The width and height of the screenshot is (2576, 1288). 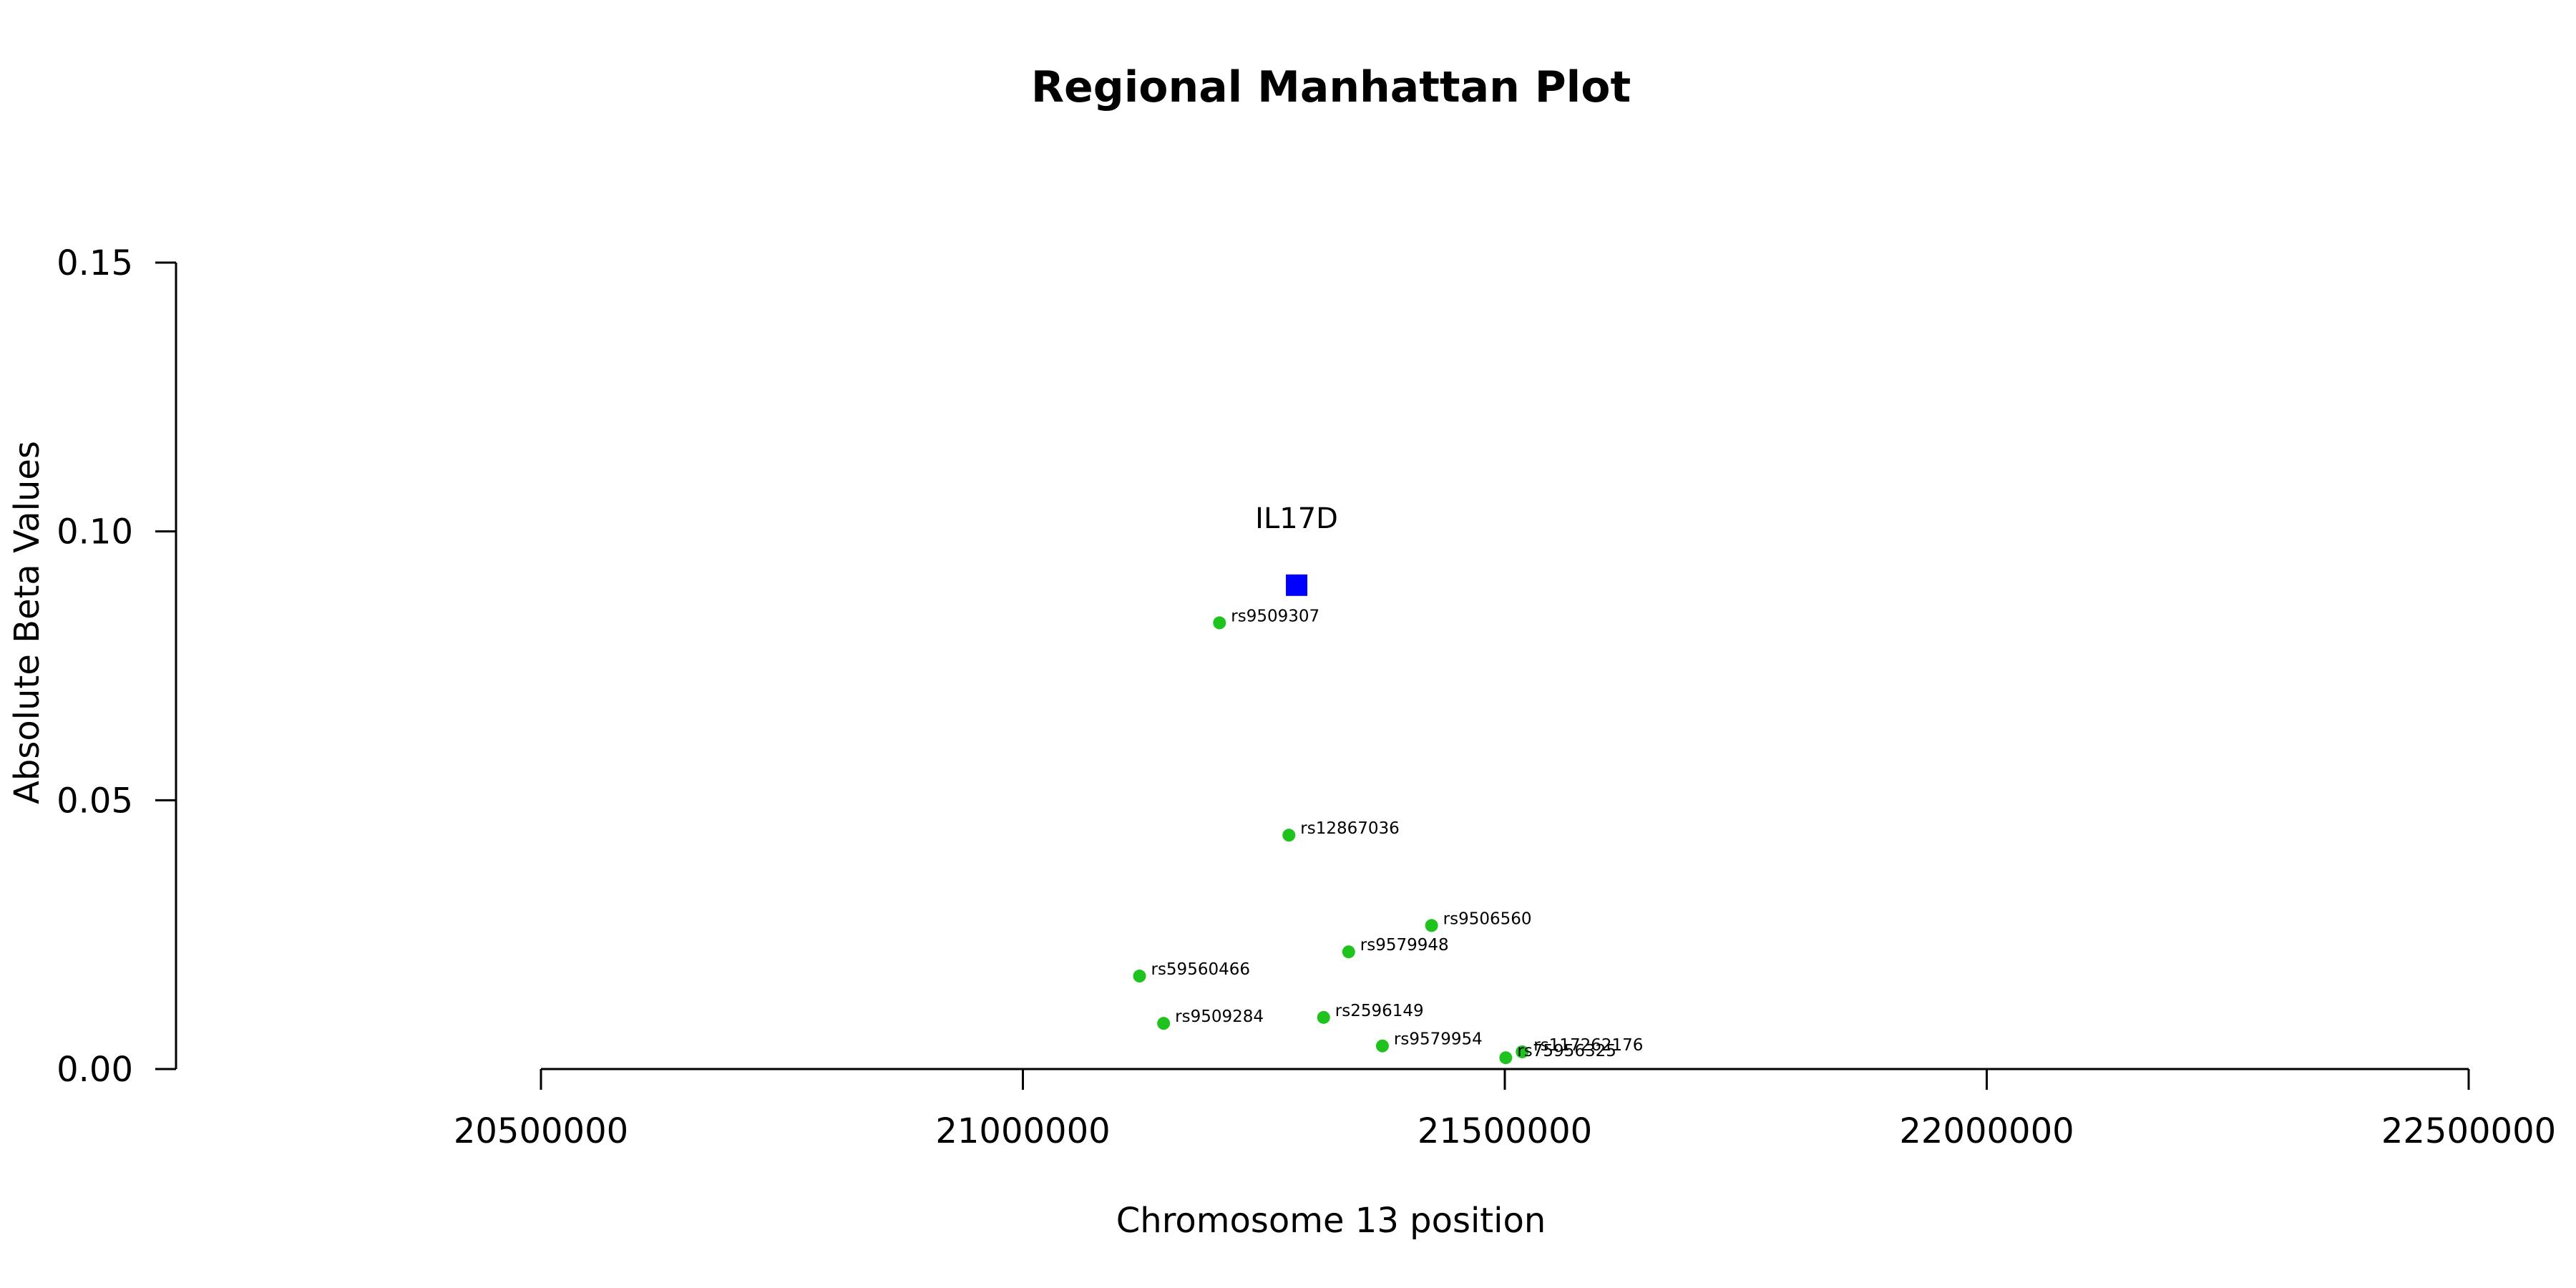 What do you see at coordinates (541, 1131) in the screenshot?
I see `x-tick-label: 20500000` at bounding box center [541, 1131].